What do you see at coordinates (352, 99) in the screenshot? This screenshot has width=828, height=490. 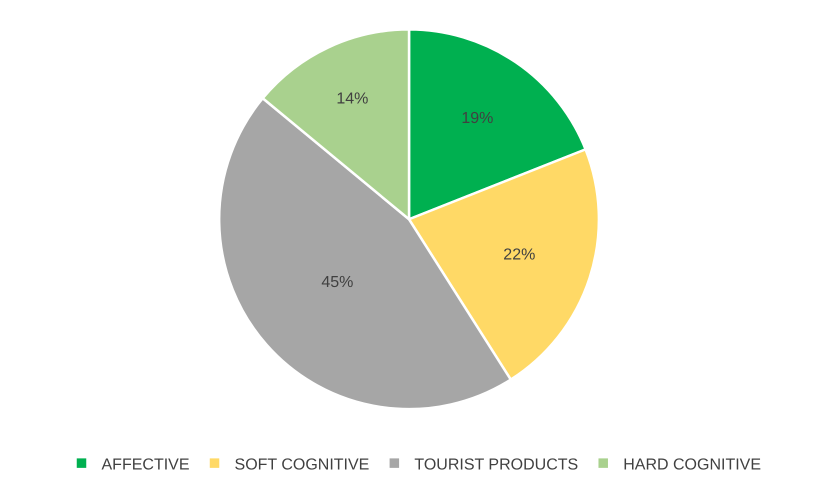 I see `data-label: 14%` at bounding box center [352, 99].